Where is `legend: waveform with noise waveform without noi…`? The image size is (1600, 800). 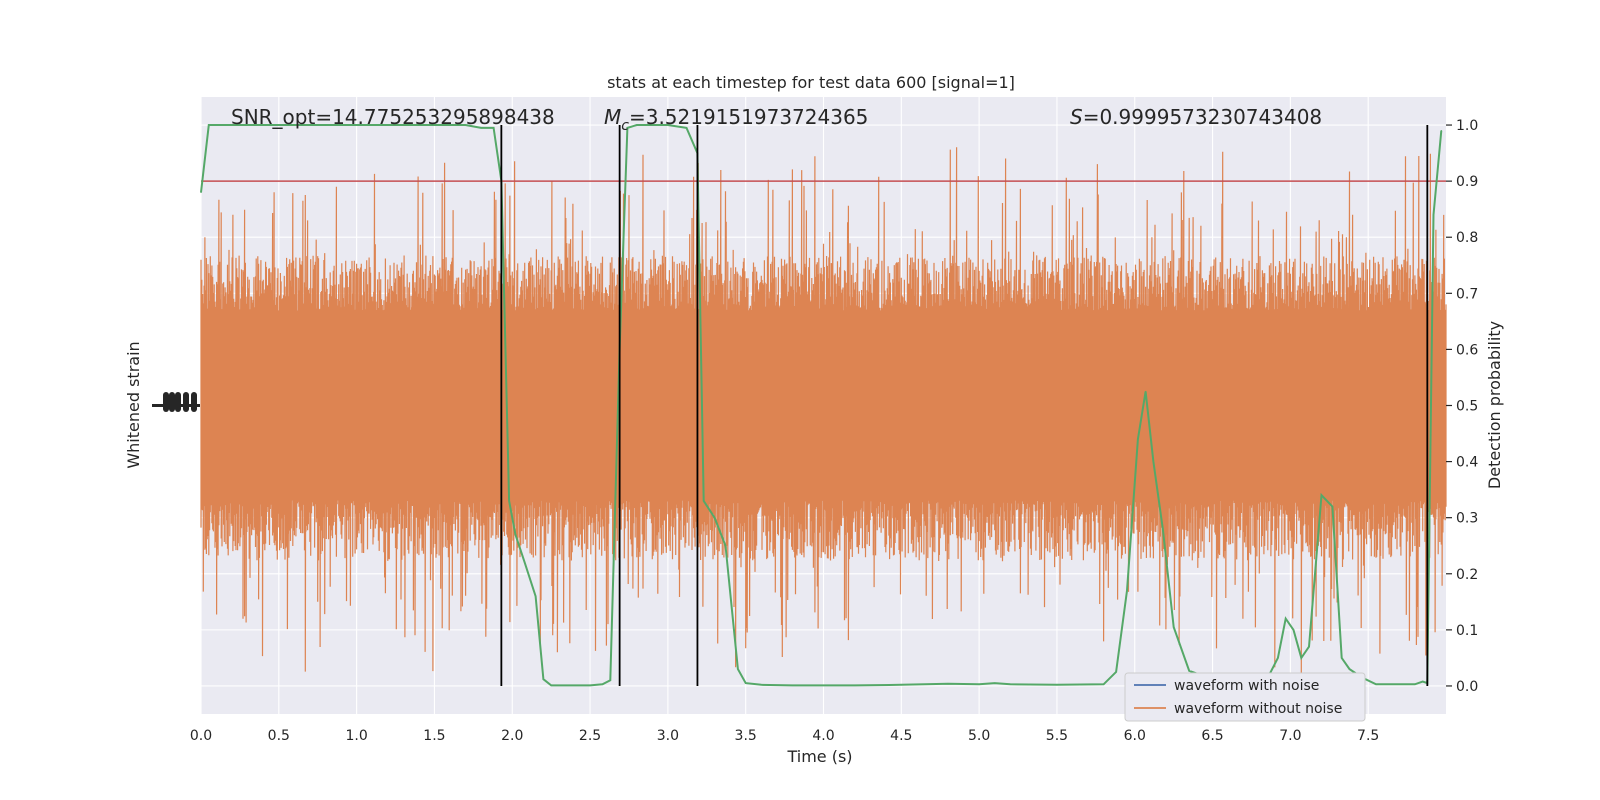 legend: waveform with noise waveform without noi… is located at coordinates (1245, 697).